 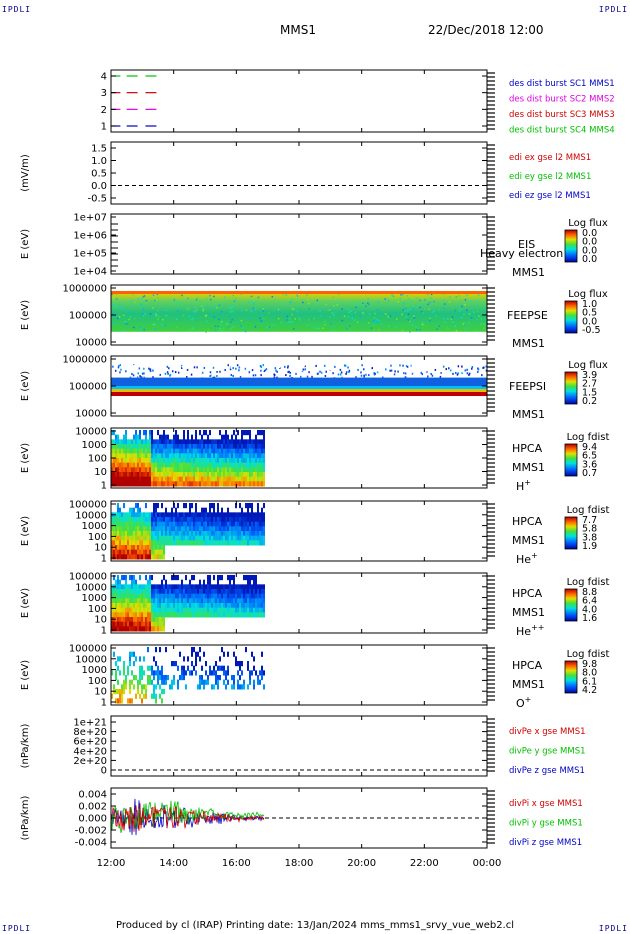 I want to click on colorbar-tick-label: 0.0, so click(x=589, y=233).